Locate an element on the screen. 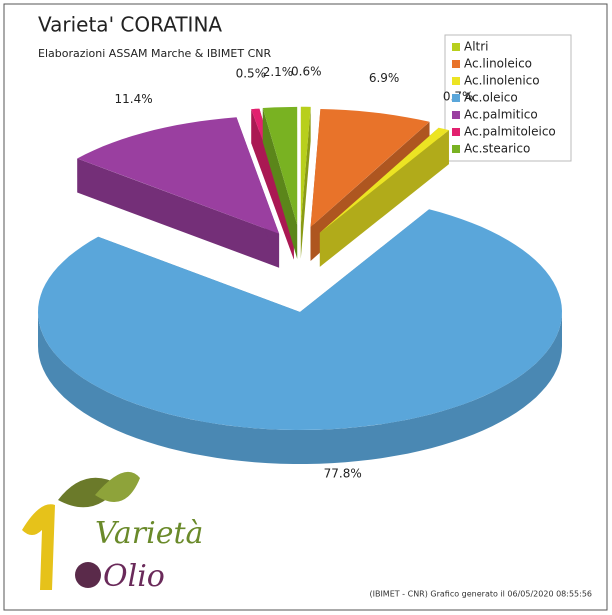 The height and width of the screenshot is (615, 612). legend-label: Ac.linoleico is located at coordinates (498, 64).